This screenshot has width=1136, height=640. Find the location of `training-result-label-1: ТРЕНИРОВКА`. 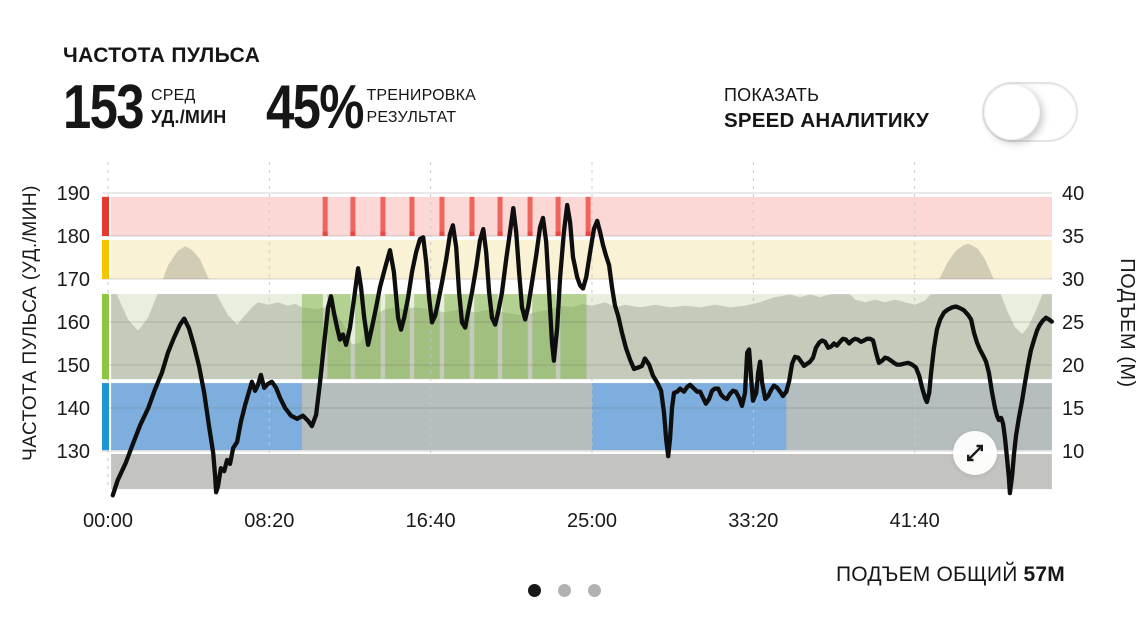

training-result-label-1: ТРЕНИРОВКА is located at coordinates (421, 95).